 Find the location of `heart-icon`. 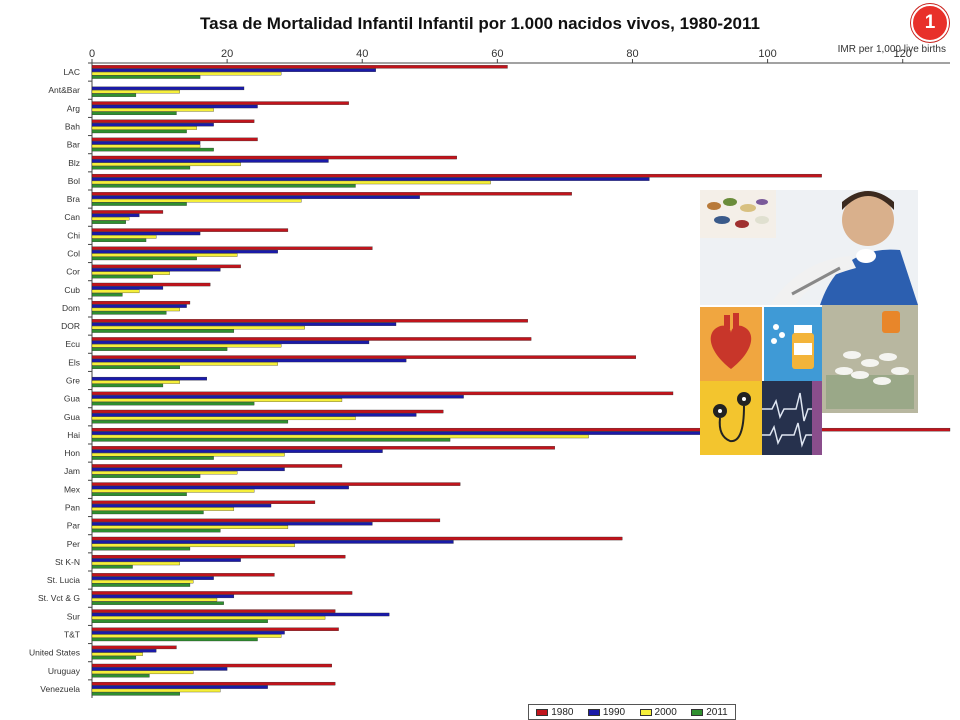

heart-icon is located at coordinates (731, 344).